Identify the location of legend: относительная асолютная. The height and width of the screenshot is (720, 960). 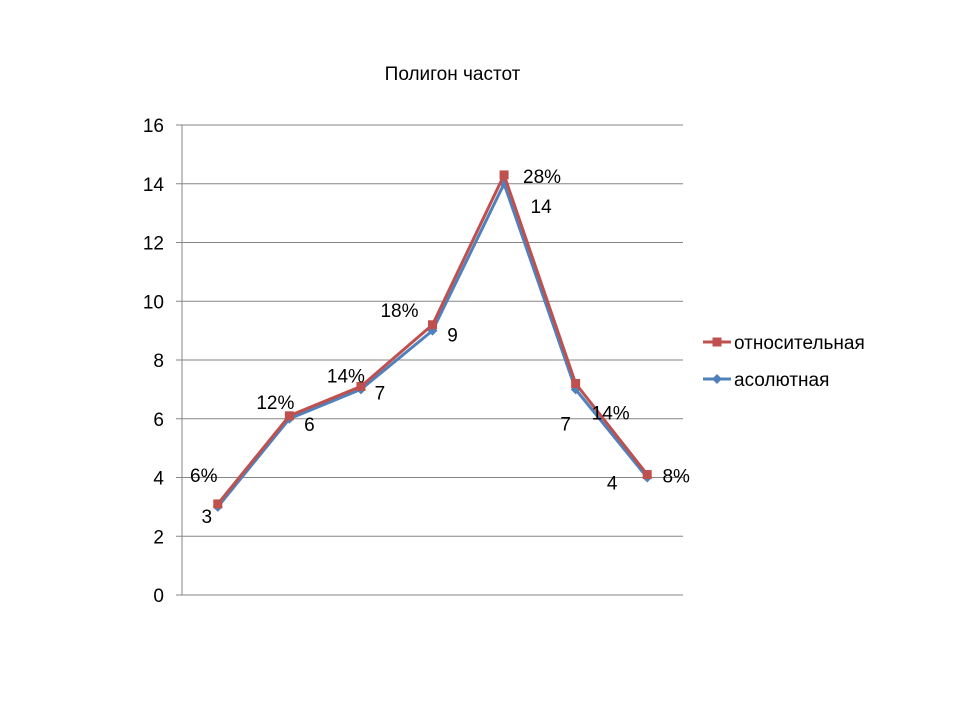
(784, 362).